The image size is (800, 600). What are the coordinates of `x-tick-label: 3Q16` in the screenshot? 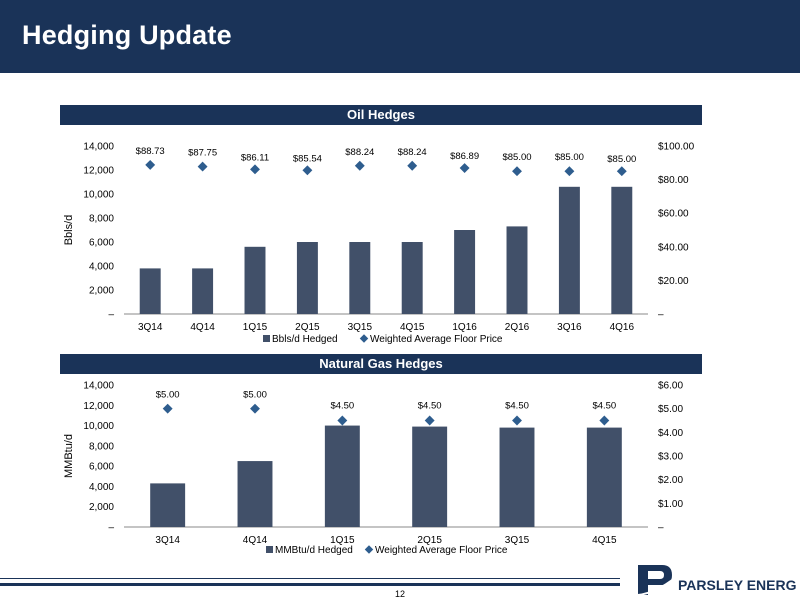 It's located at (569, 327).